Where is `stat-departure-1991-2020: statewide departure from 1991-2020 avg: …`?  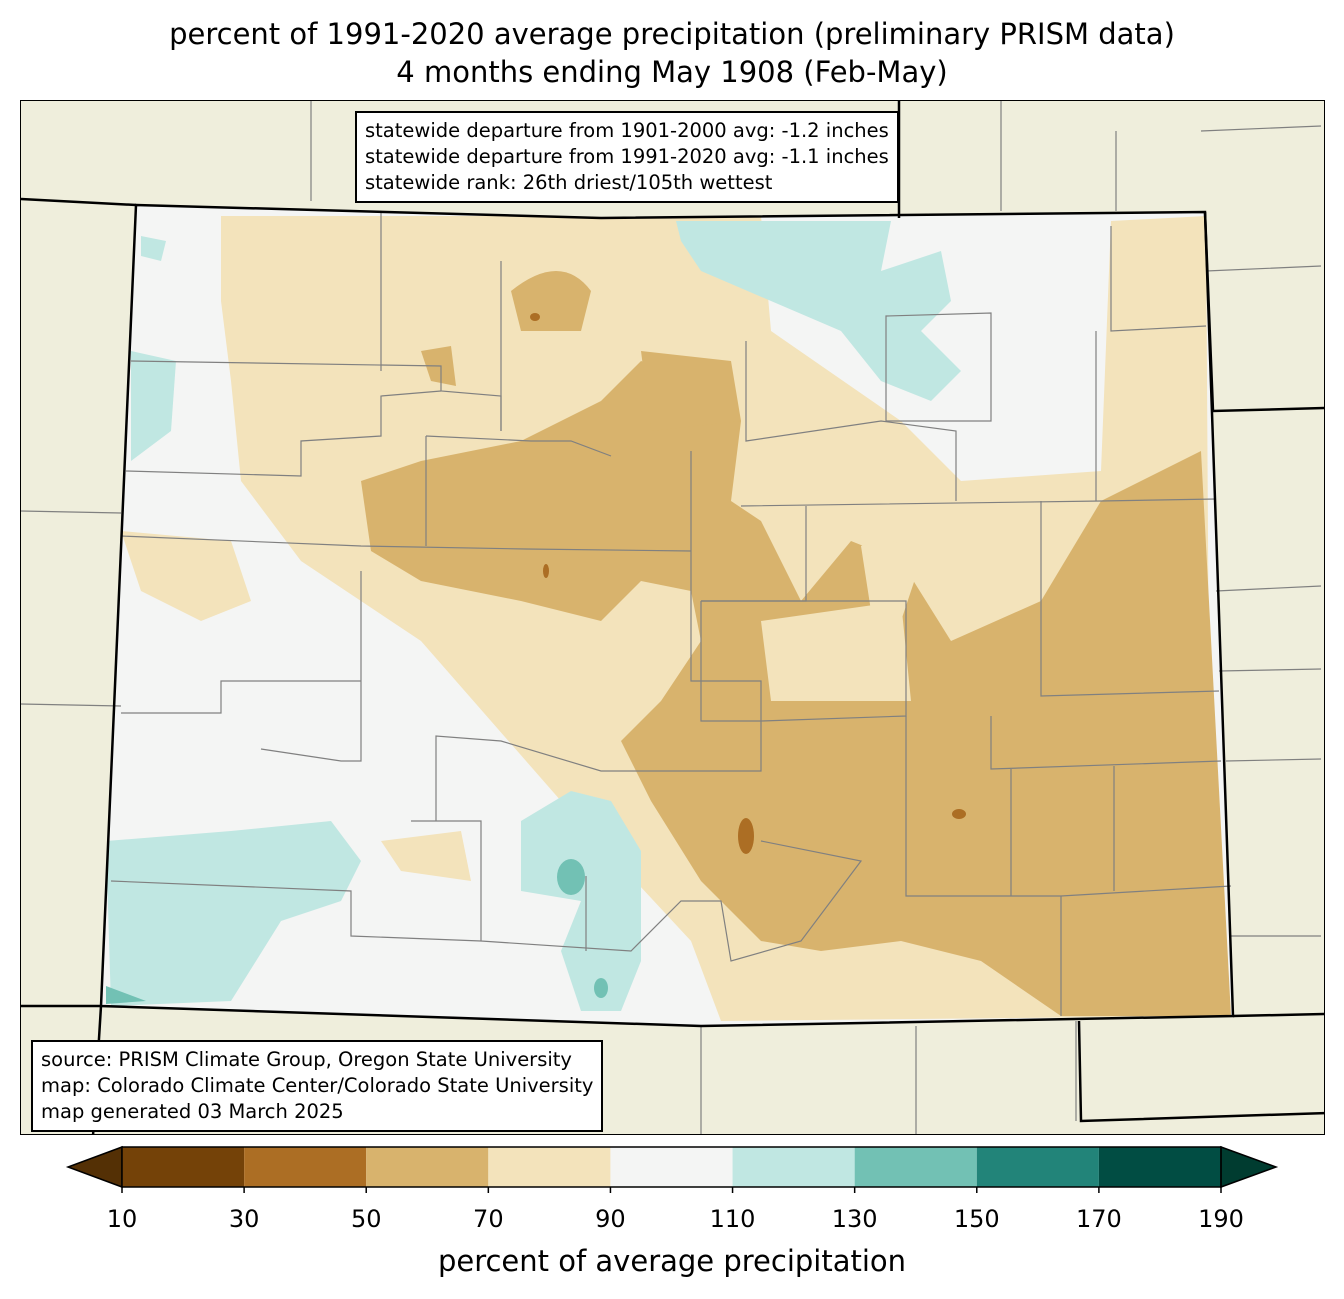
stat-departure-1991-2020: statewide departure from 1991-2020 avg: … is located at coordinates (627, 156).